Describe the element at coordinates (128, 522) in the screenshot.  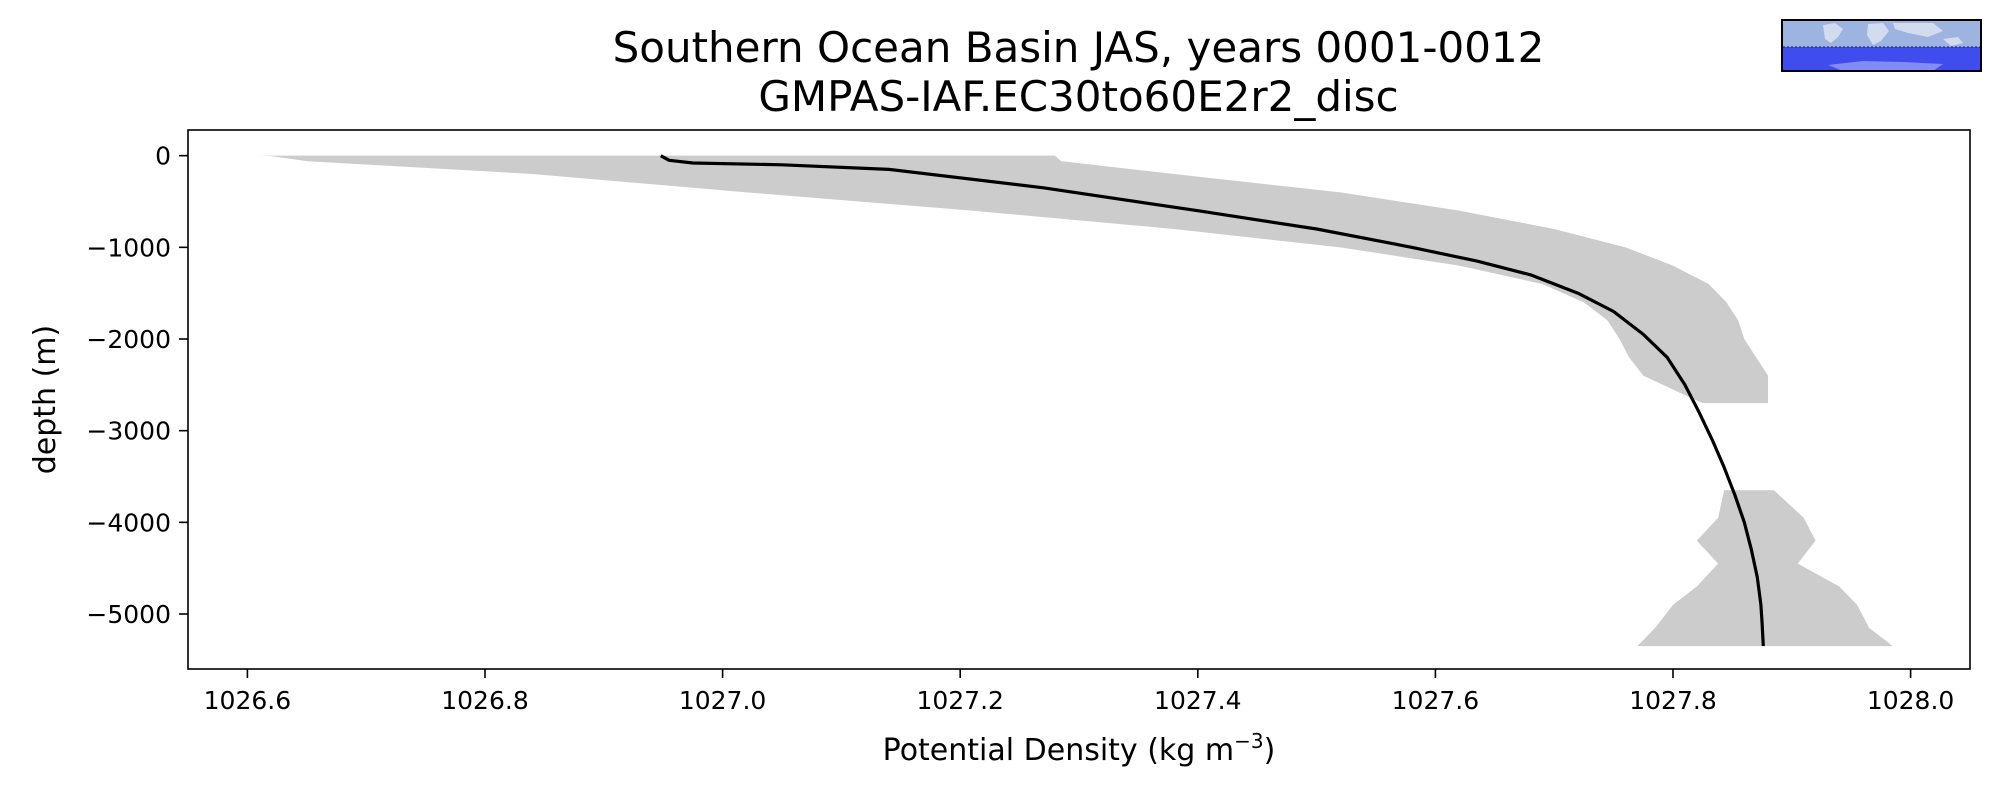
I see `y-tick-label: −4000` at that location.